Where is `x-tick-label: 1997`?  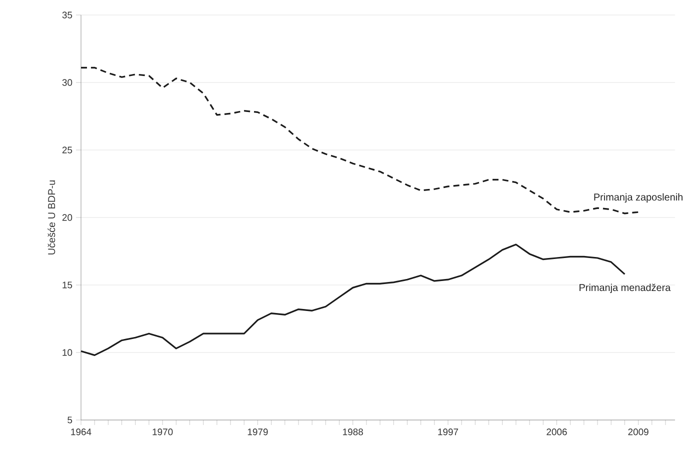 x-tick-label: 1997 is located at coordinates (448, 432).